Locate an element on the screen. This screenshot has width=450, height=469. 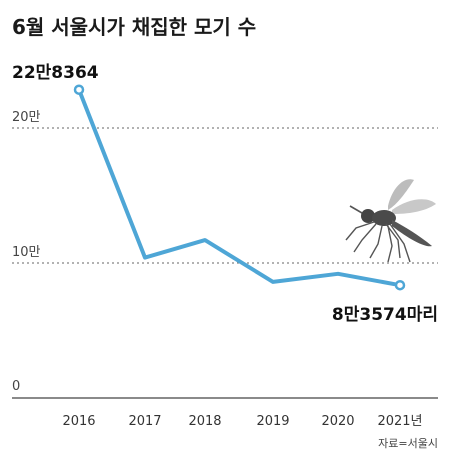
source-note: 자료=서울시 is located at coordinates (408, 443).